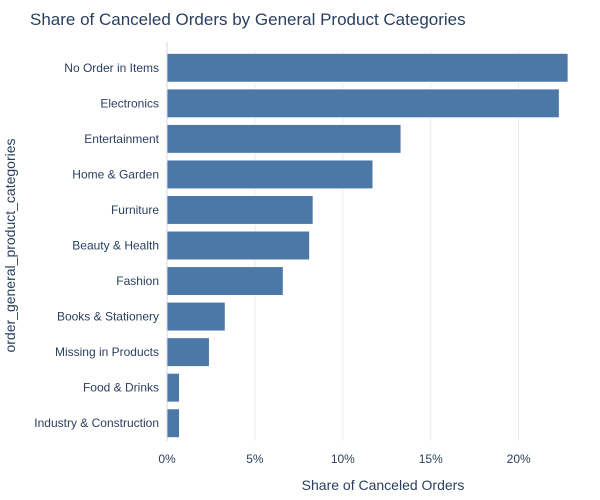 Image resolution: width=600 pixels, height=500 pixels. Describe the element at coordinates (255, 459) in the screenshot. I see `x-tick-label: 5%` at that location.